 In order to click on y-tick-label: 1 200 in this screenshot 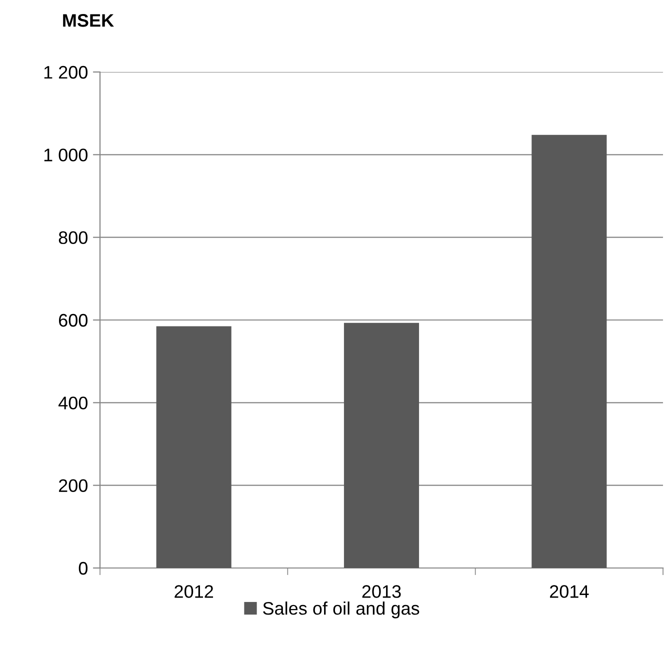, I will do `click(66, 72)`.